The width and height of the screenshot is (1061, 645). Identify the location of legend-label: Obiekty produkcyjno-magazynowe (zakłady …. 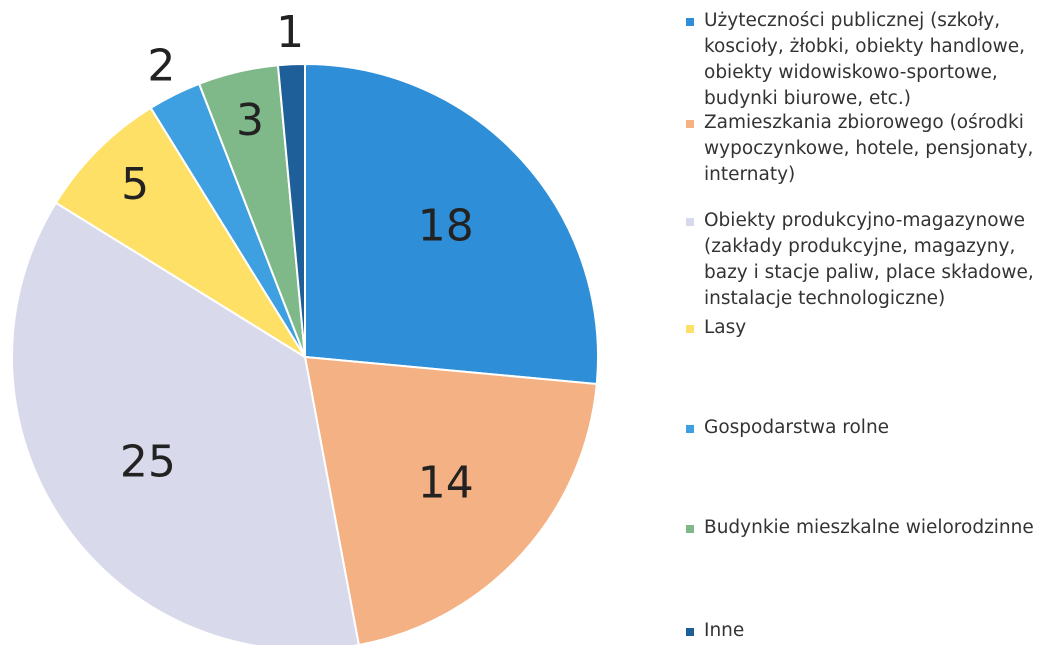
(869, 259).